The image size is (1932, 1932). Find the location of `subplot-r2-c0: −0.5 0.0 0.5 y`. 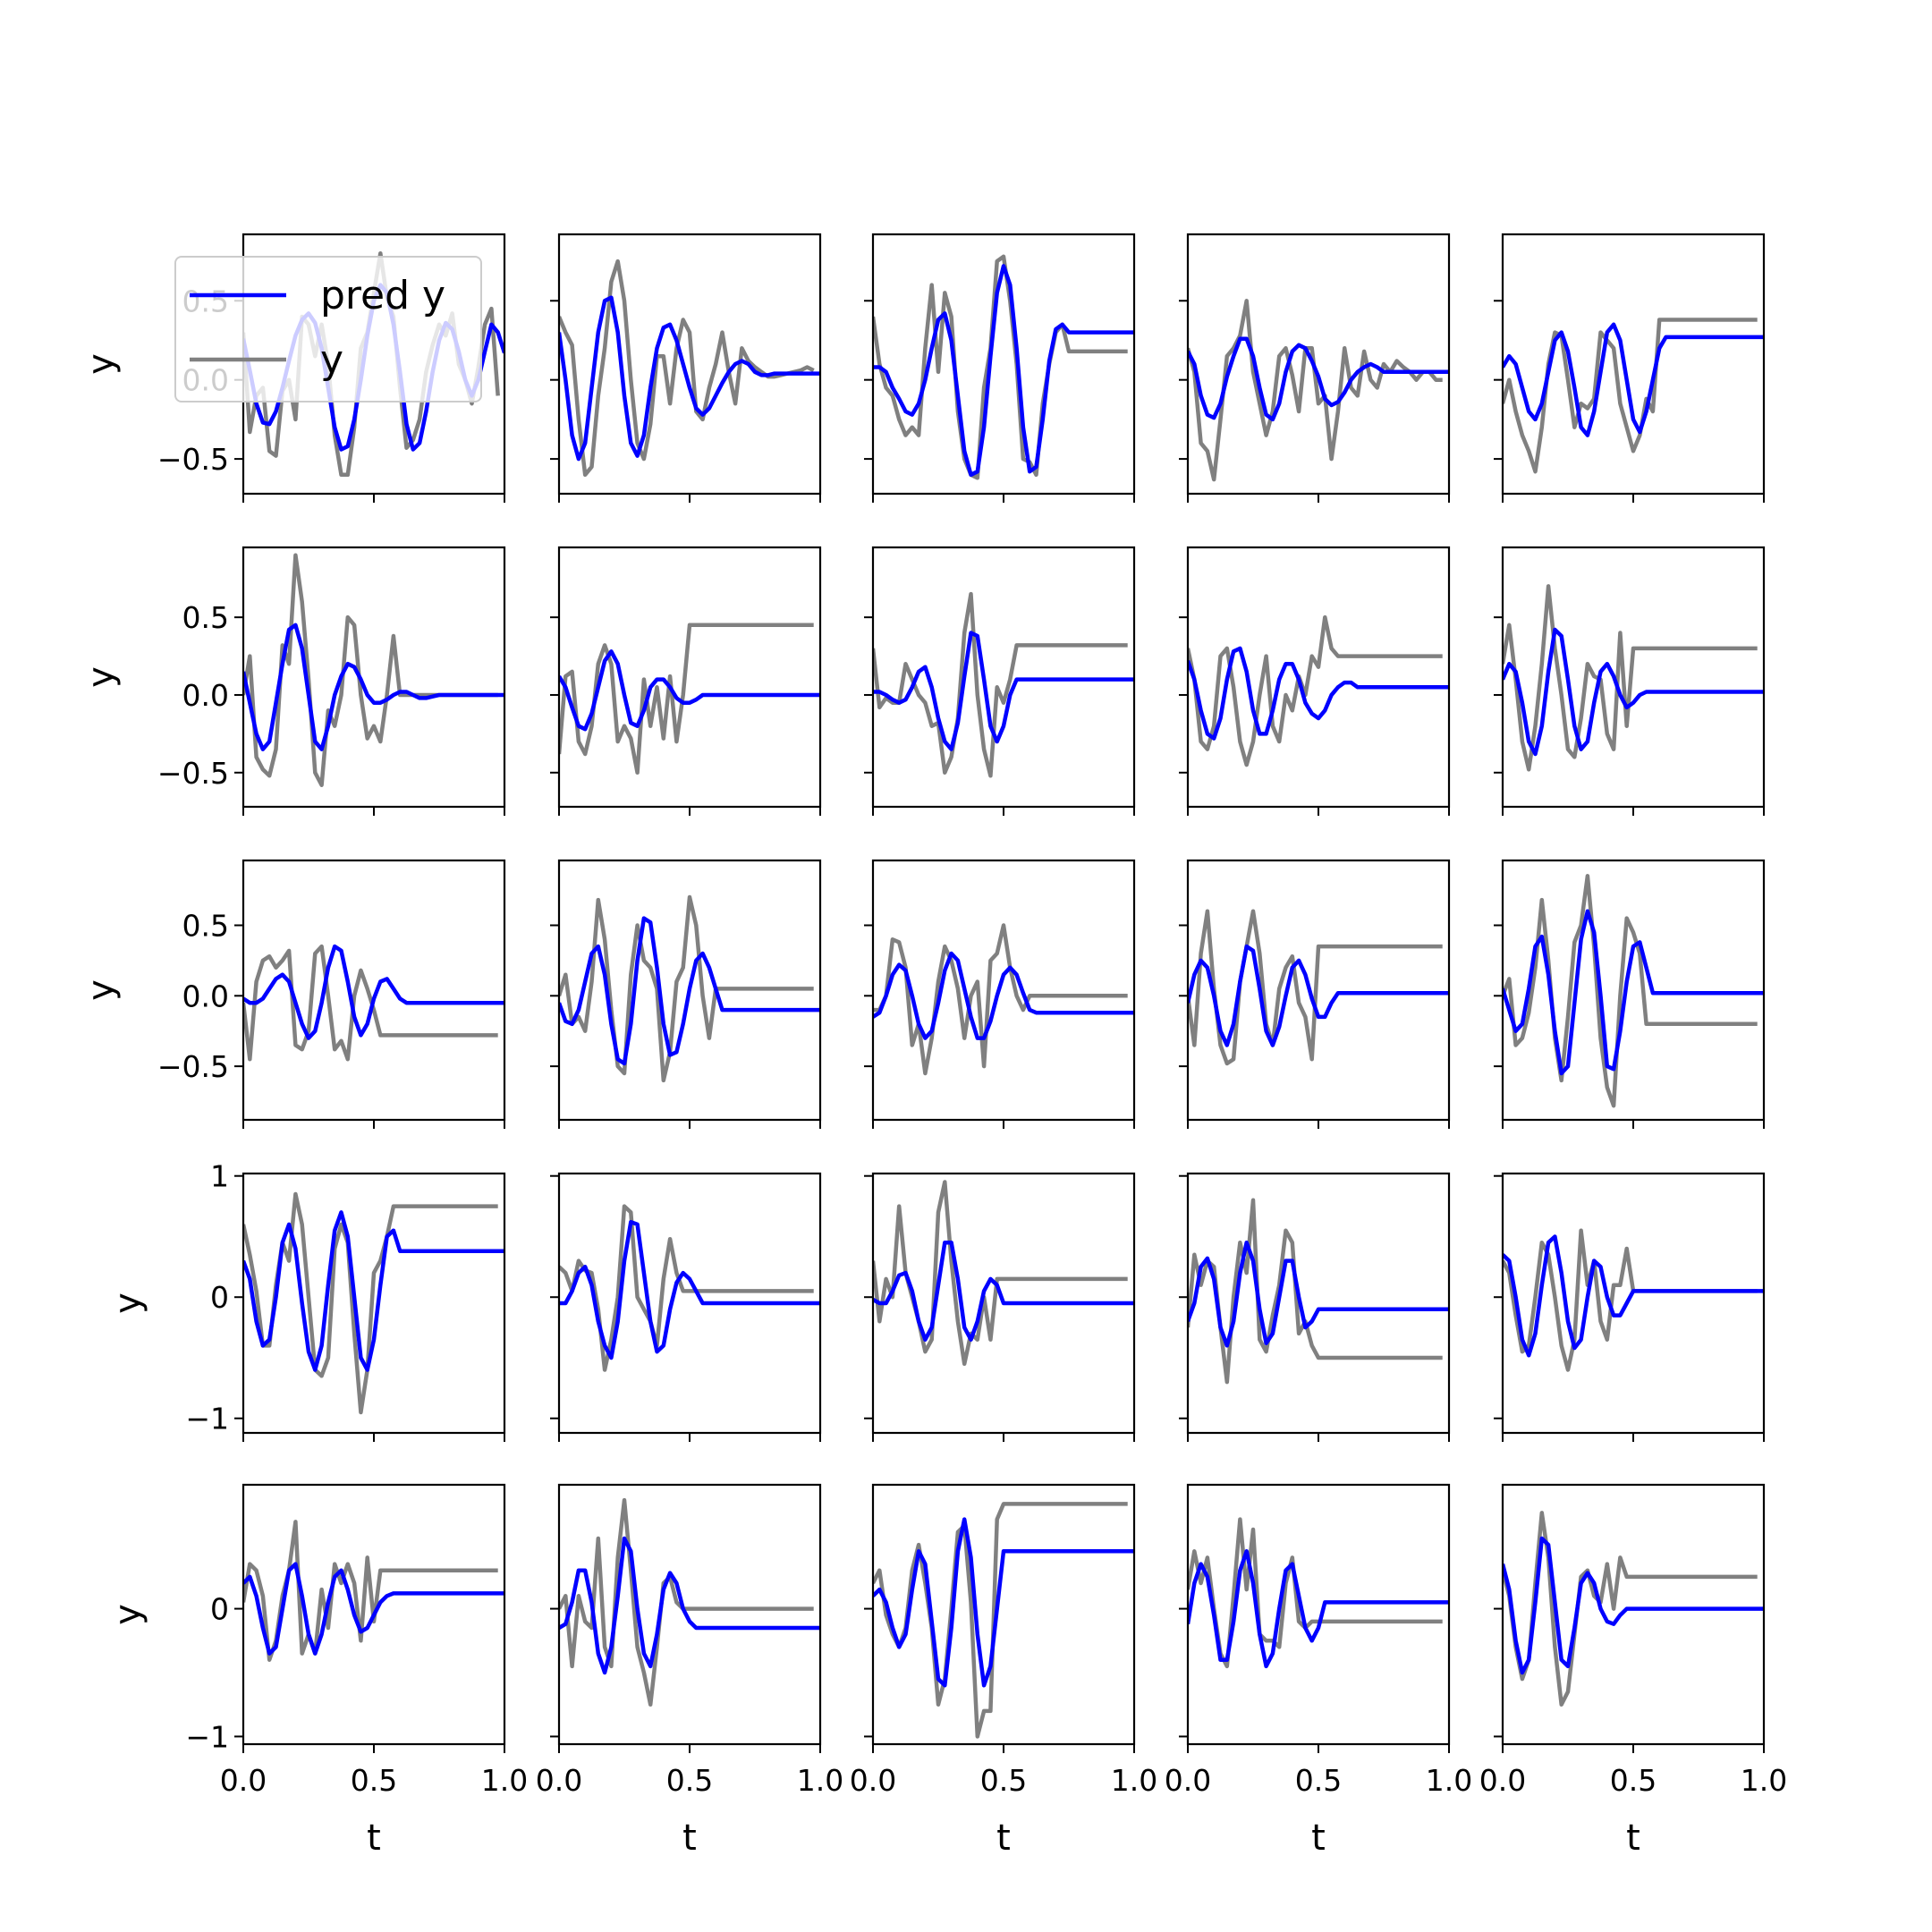

subplot-r2-c0: −0.5 0.0 0.5 y is located at coordinates (293, 994).